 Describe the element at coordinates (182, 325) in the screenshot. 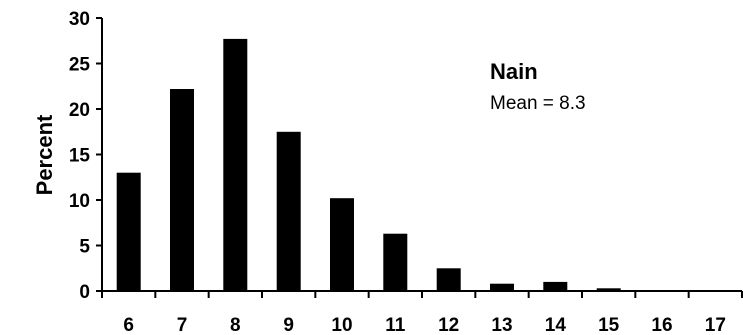

I see `x-tick-label-7: 7` at that location.